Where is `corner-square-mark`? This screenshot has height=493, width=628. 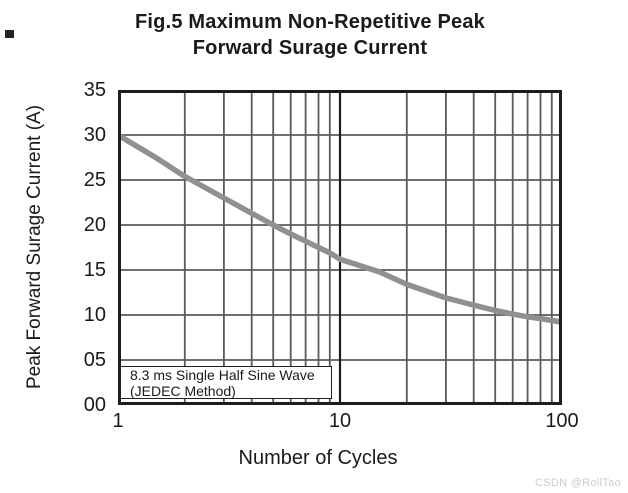 corner-square-mark is located at coordinates (9, 34).